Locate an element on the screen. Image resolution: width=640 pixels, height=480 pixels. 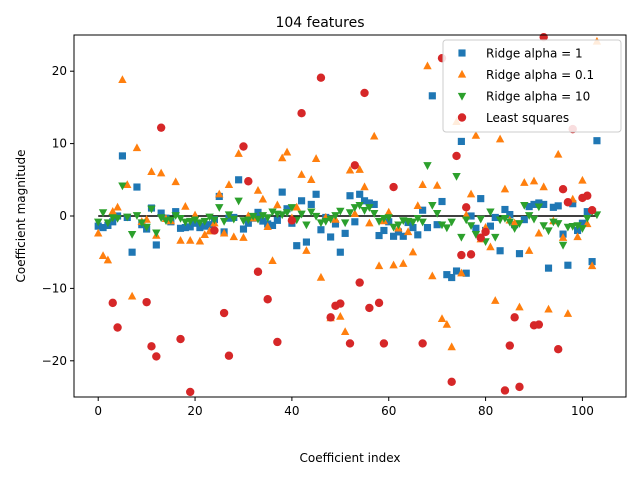
x-axis-label: Coefficient index is located at coordinates (350, 458).